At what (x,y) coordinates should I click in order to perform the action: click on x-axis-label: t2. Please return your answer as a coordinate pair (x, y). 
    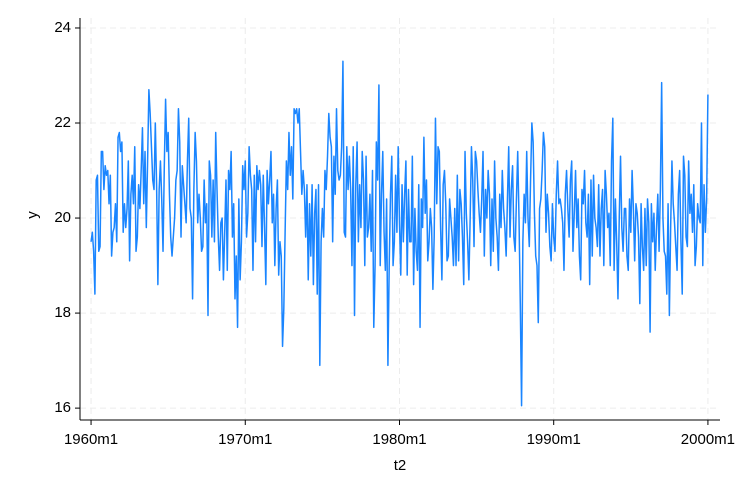
    Looking at the image, I should click on (400, 465).